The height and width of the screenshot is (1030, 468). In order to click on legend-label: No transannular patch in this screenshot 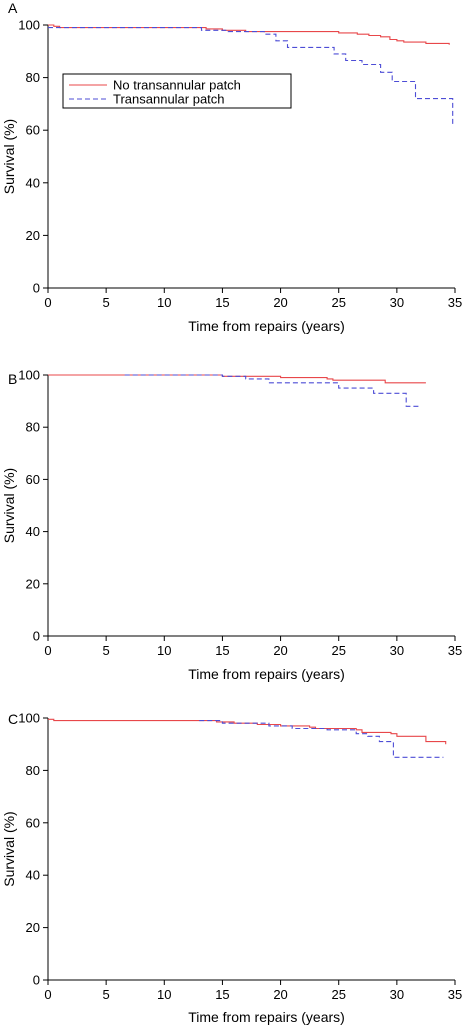, I will do `click(177, 85)`.